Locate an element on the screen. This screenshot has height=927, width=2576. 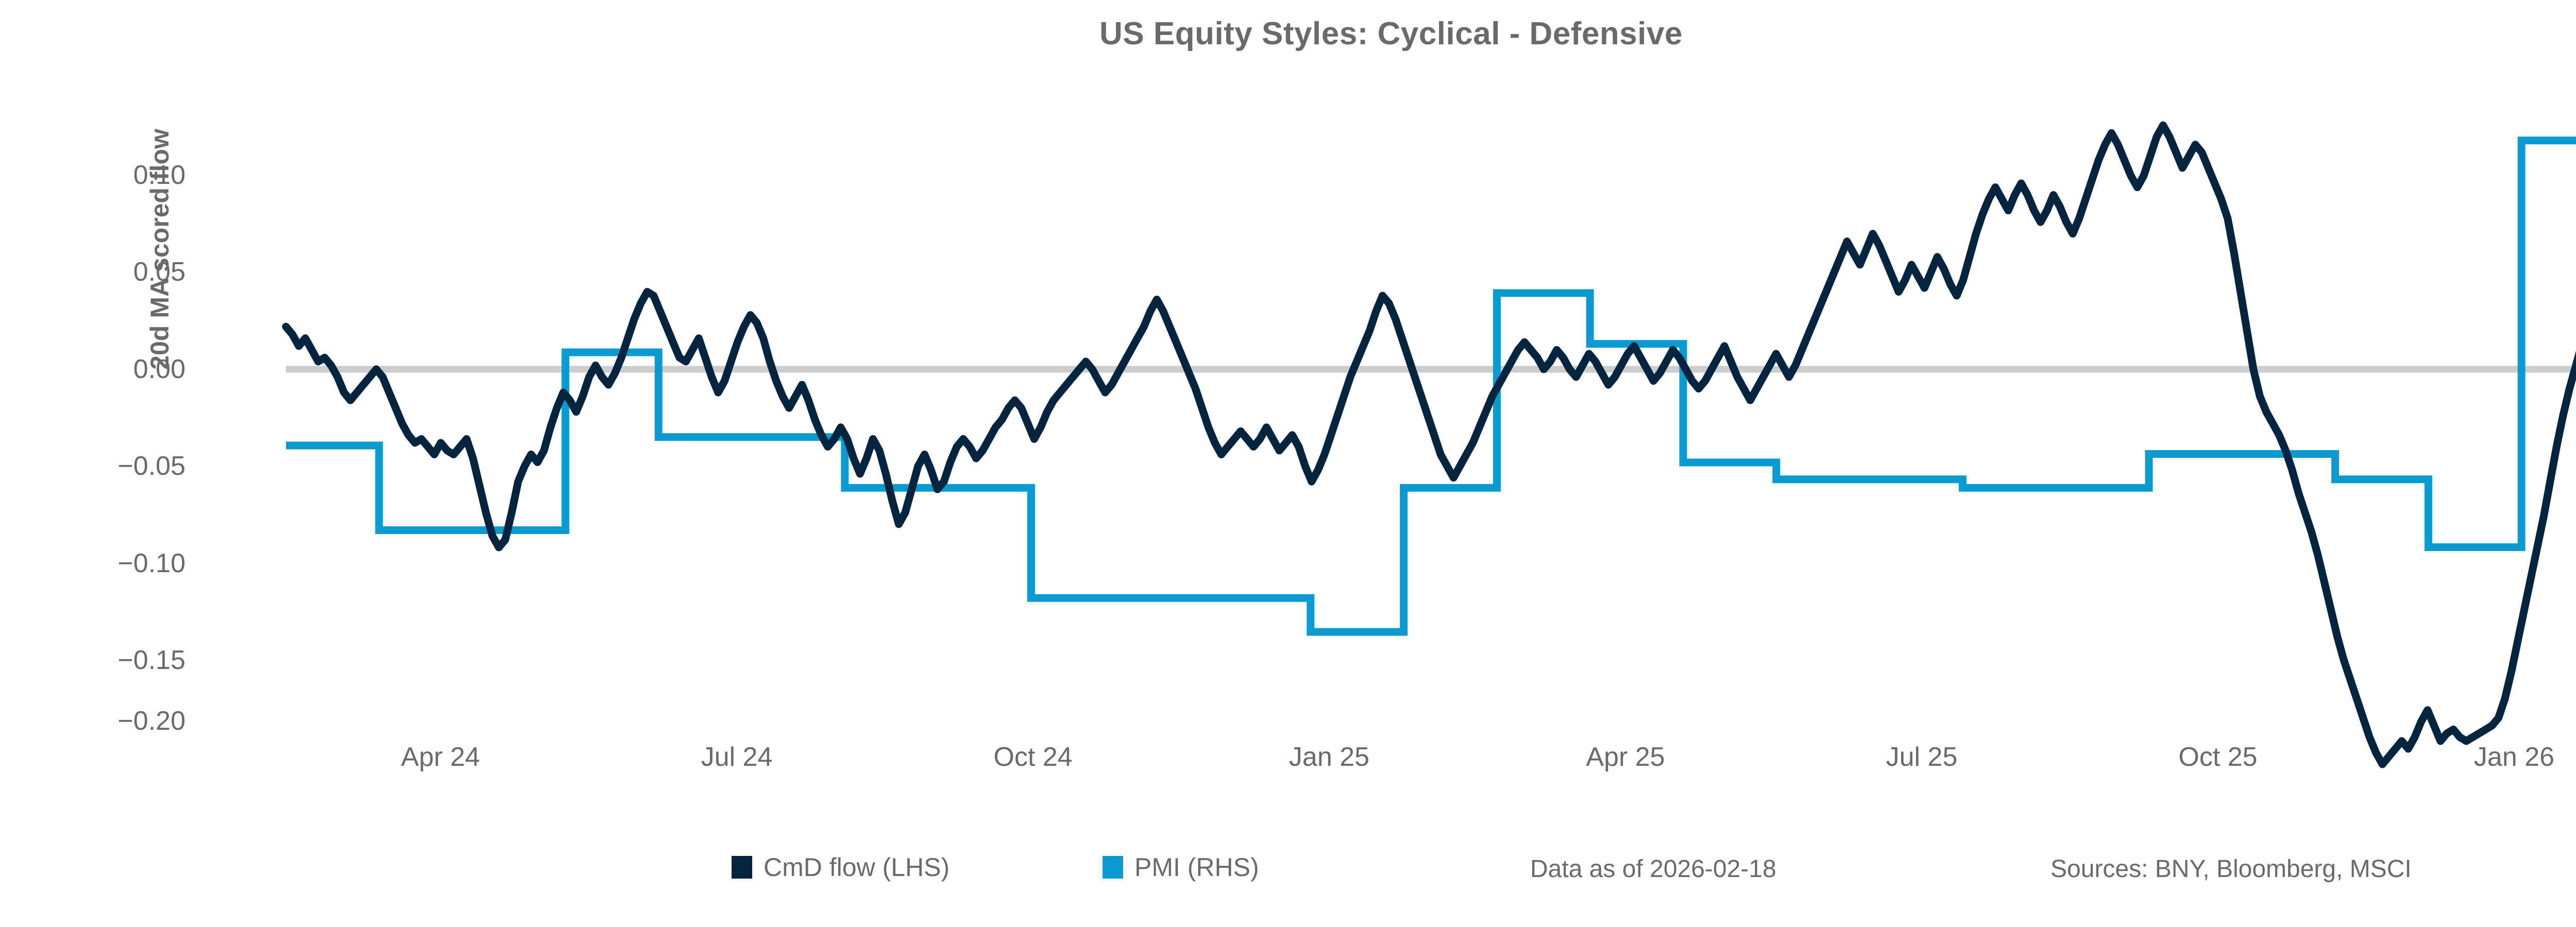
y-tick-left-2: 0.00 is located at coordinates (159, 369).